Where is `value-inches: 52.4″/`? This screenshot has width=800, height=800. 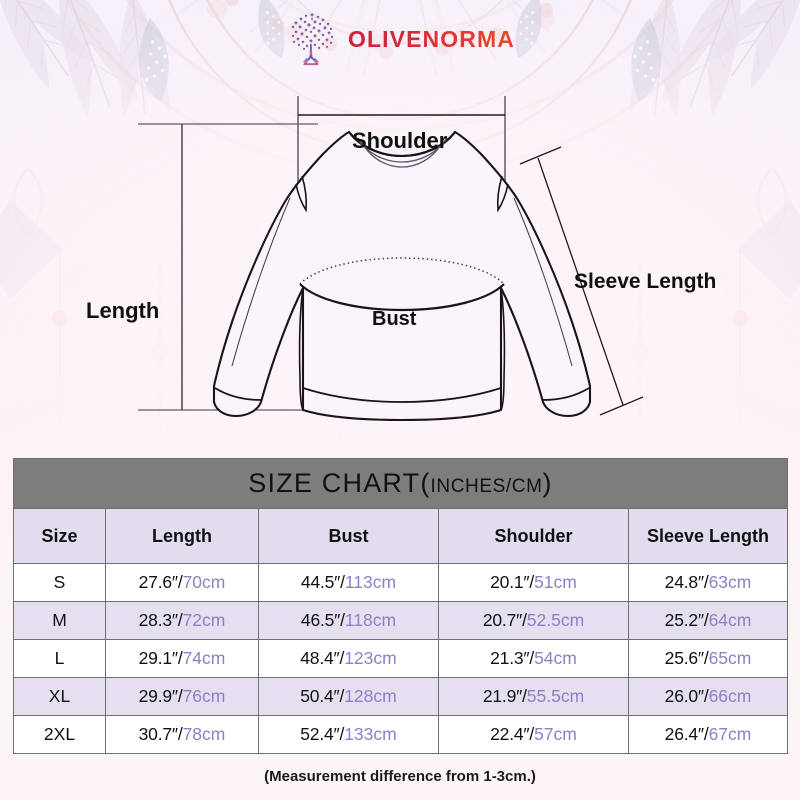
value-inches: 52.4″/ is located at coordinates (322, 734).